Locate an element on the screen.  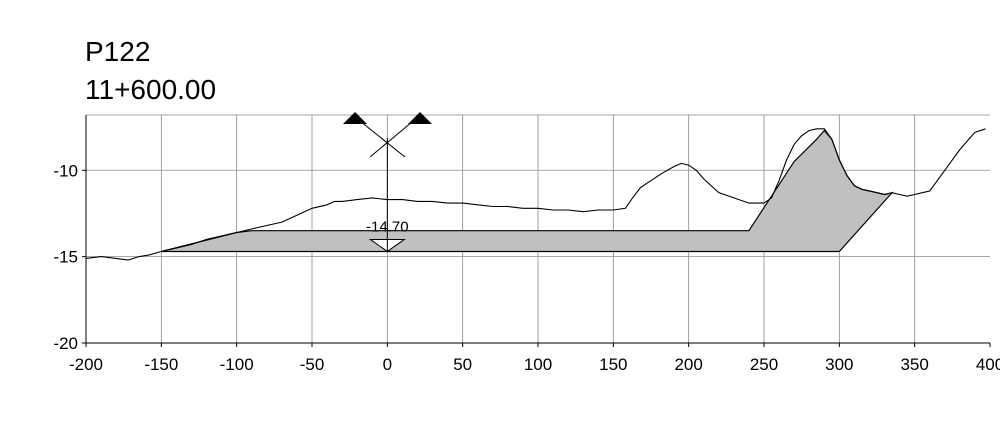
profile-title: P122 is located at coordinates (118, 51).